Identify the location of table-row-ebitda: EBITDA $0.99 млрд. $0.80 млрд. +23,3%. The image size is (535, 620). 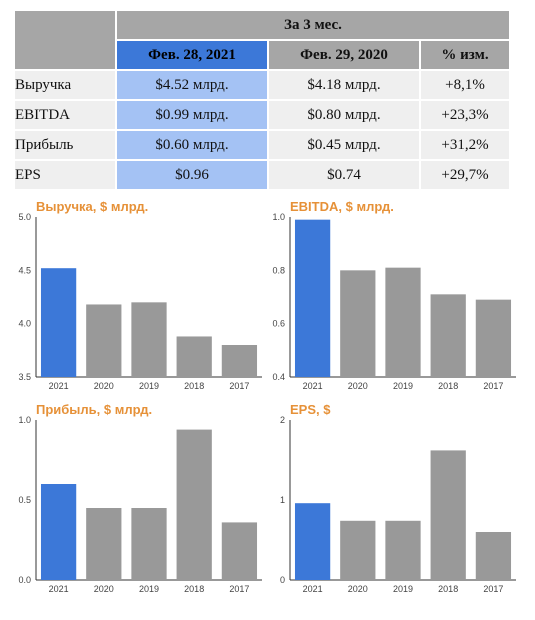
(262, 115).